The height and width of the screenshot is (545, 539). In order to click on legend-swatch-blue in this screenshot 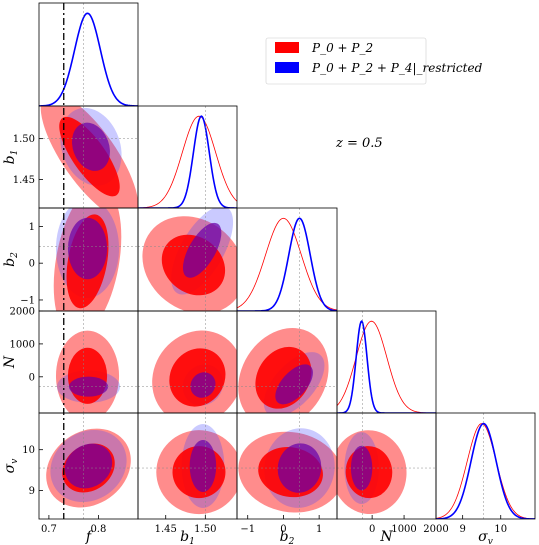, I will do `click(287, 67)`.